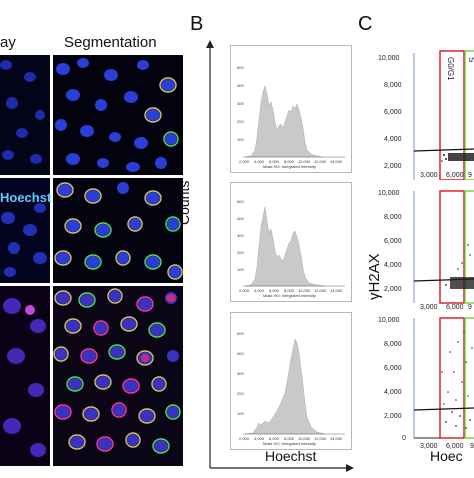 This screenshot has width=474, height=478. Describe the element at coordinates (446, 456) in the screenshot. I see `panel-c-xlabel: Hoec` at that location.